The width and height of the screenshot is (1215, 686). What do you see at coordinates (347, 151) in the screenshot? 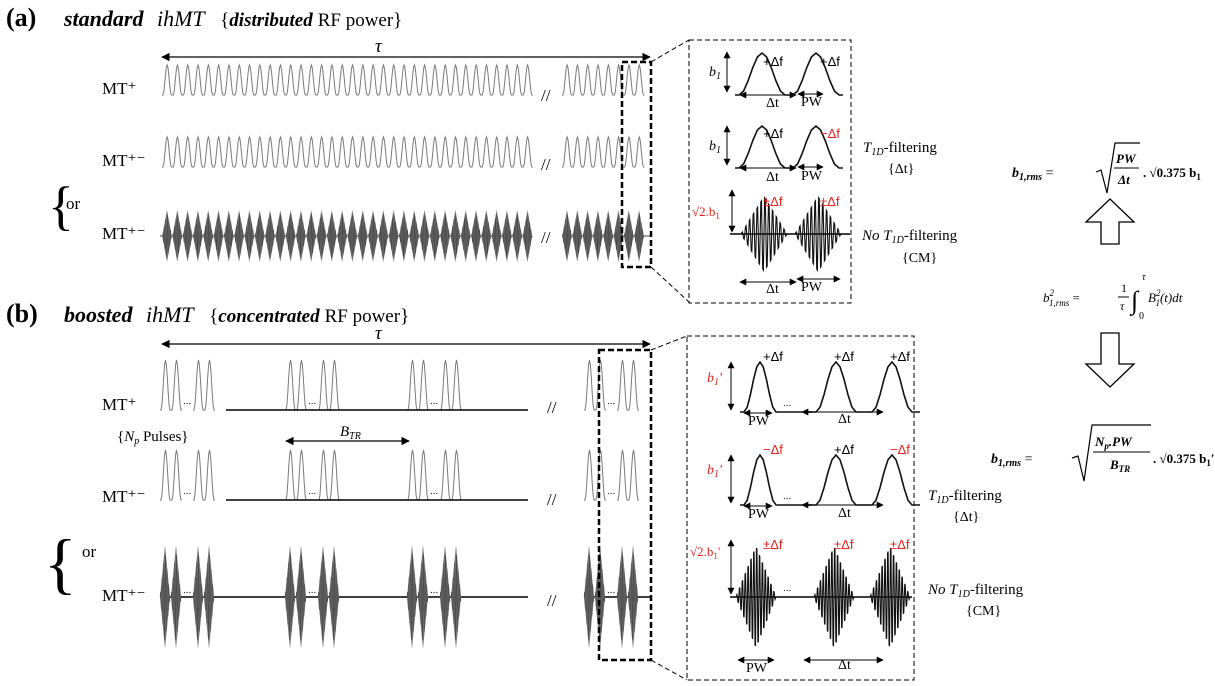
I see `a-row2-pulses-left` at bounding box center [347, 151].